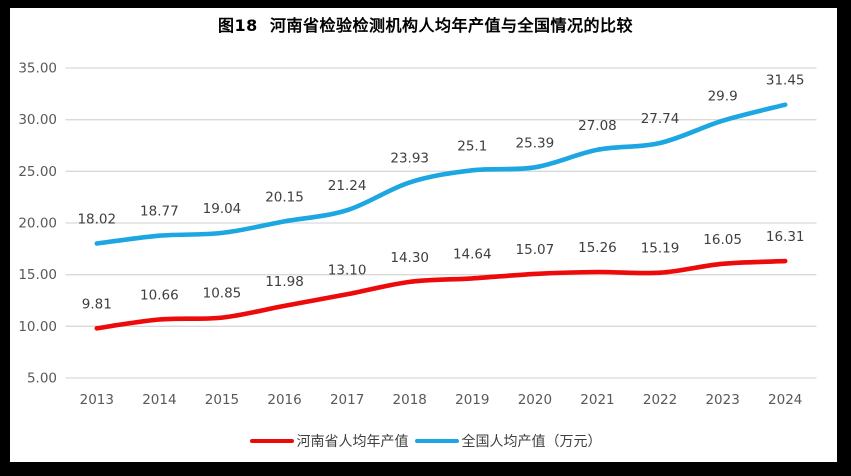 The image size is (851, 476). Describe the element at coordinates (785, 81) in the screenshot. I see `data-label: 31.45` at that location.